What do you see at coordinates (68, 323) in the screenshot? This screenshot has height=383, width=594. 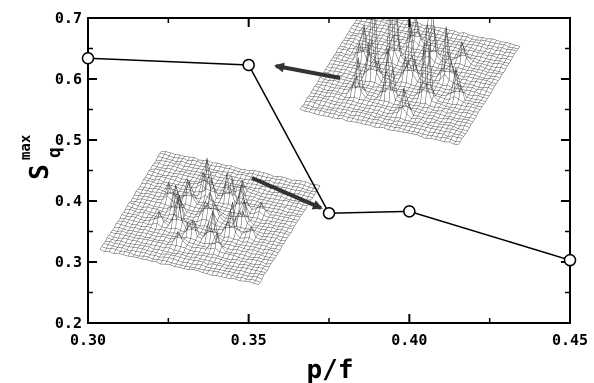 I see `y-tick-label: 0.2` at bounding box center [68, 323].